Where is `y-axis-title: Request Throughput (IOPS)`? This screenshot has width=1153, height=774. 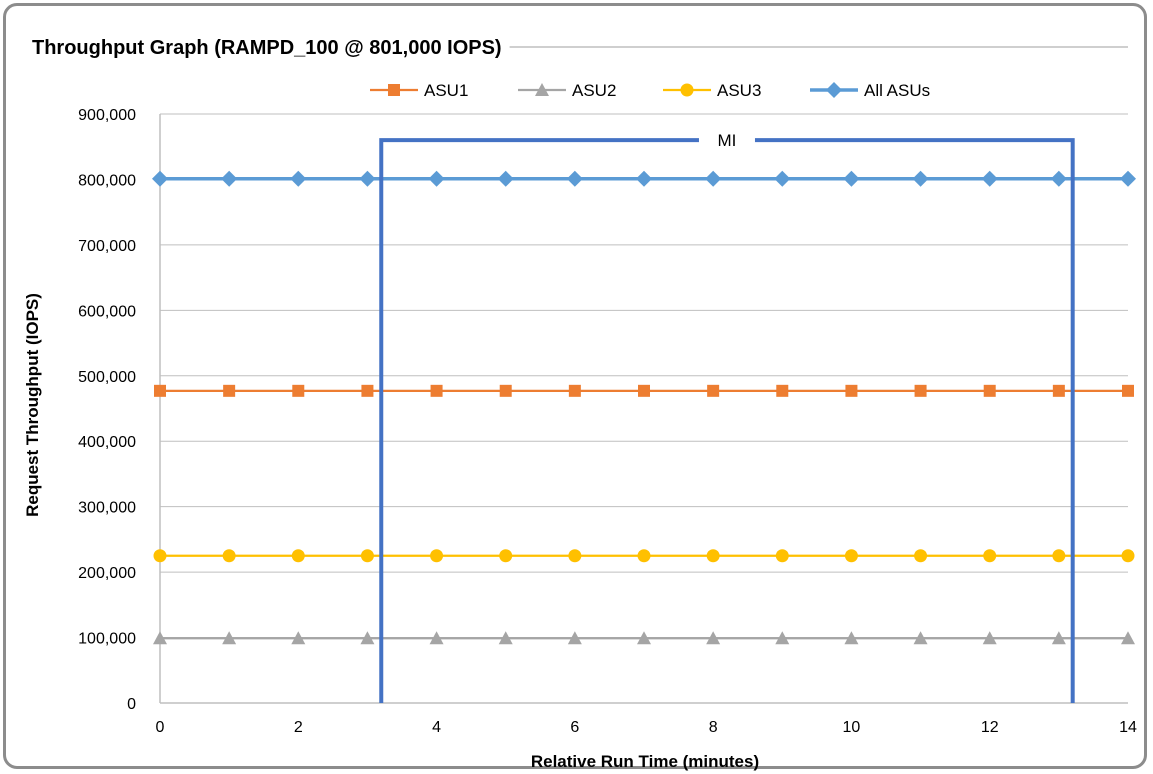
y-axis-title: Request Throughput (IOPS) is located at coordinates (32, 405).